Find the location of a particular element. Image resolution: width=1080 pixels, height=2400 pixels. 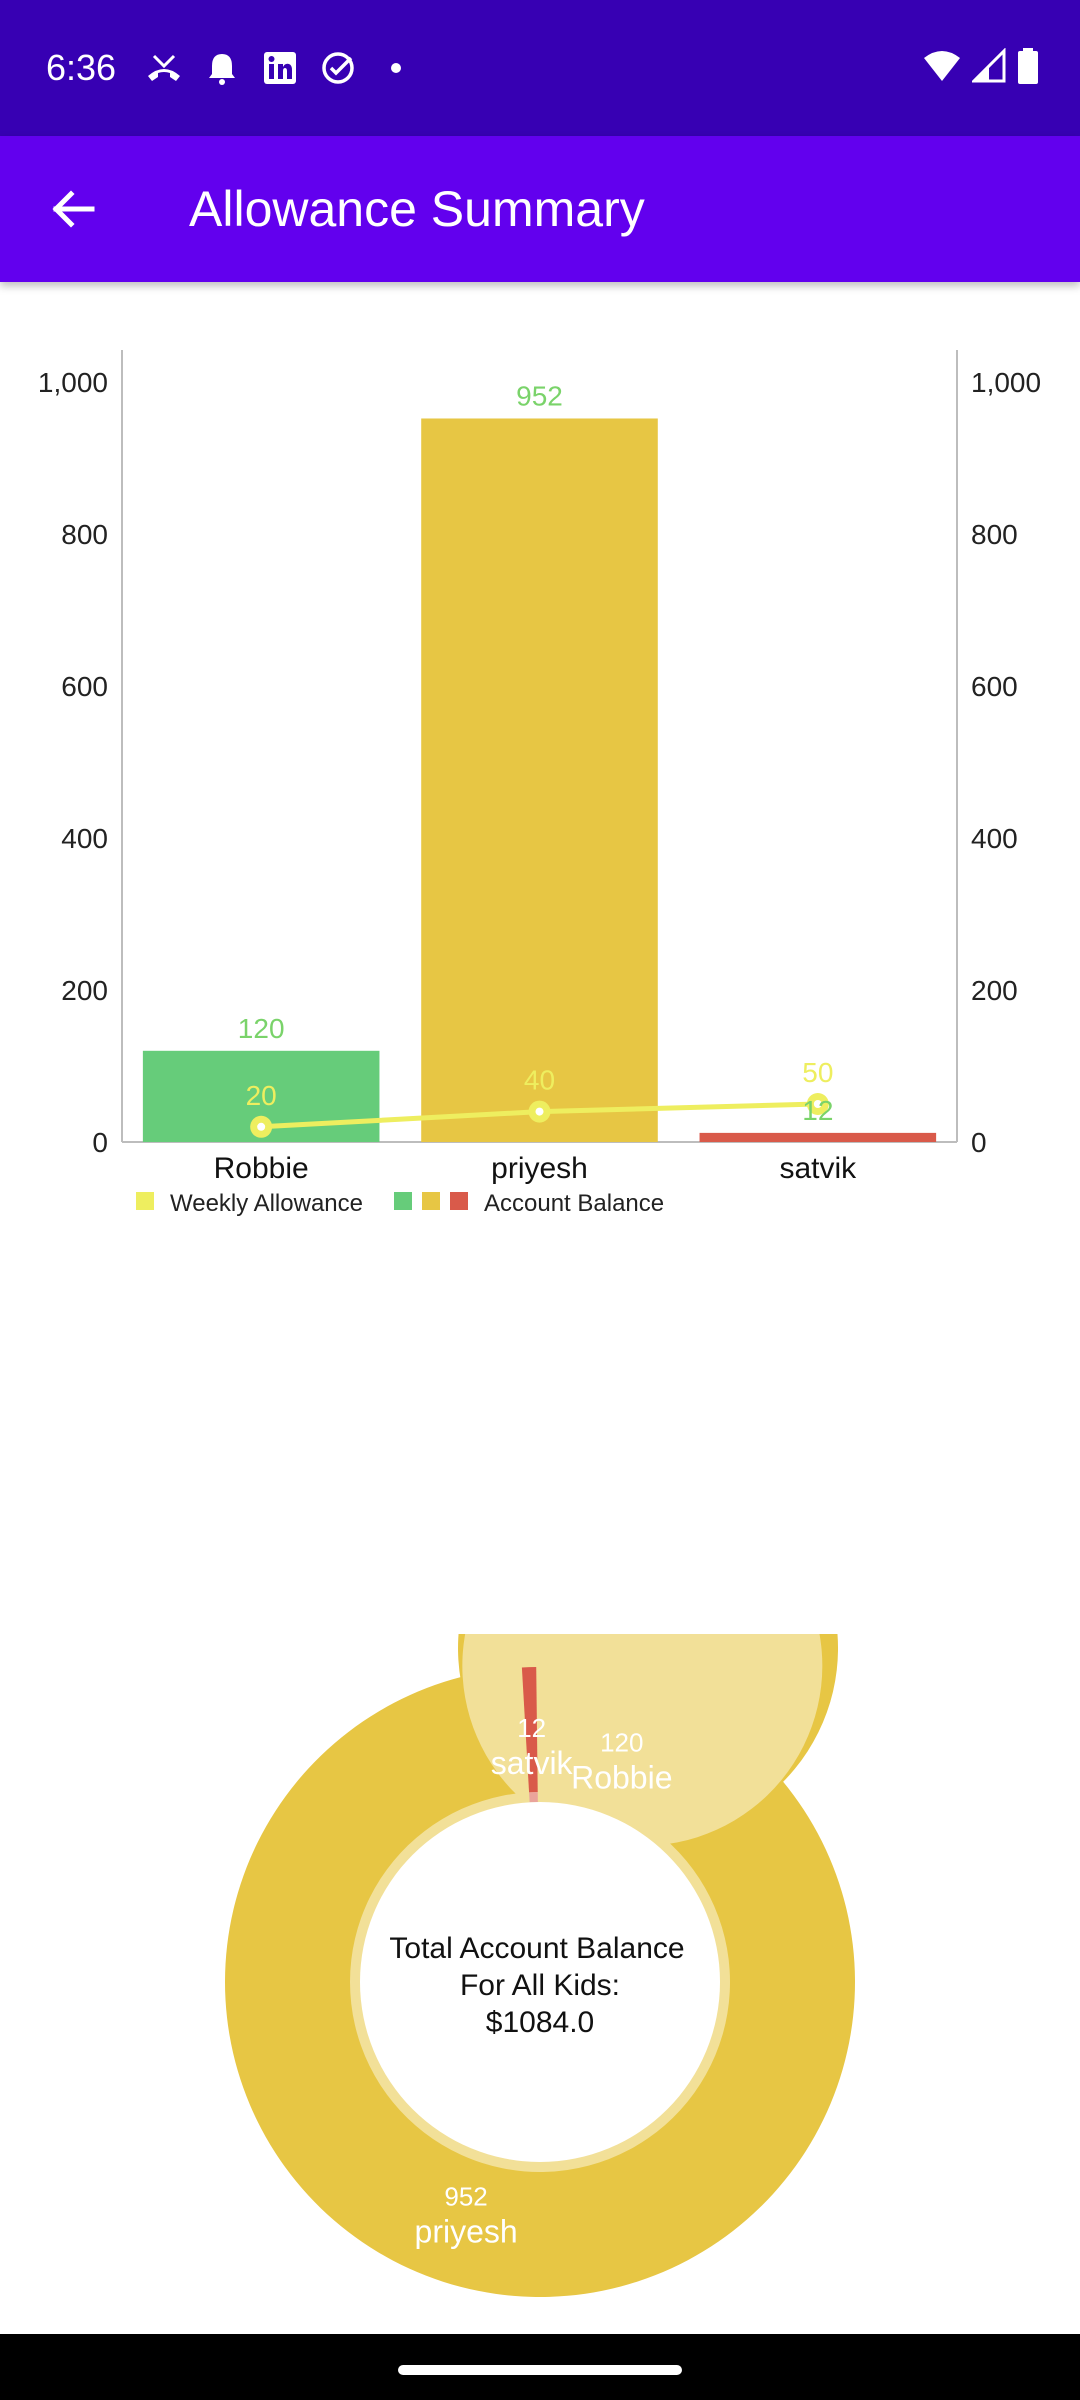

status-icons-right is located at coordinates (981, 68).